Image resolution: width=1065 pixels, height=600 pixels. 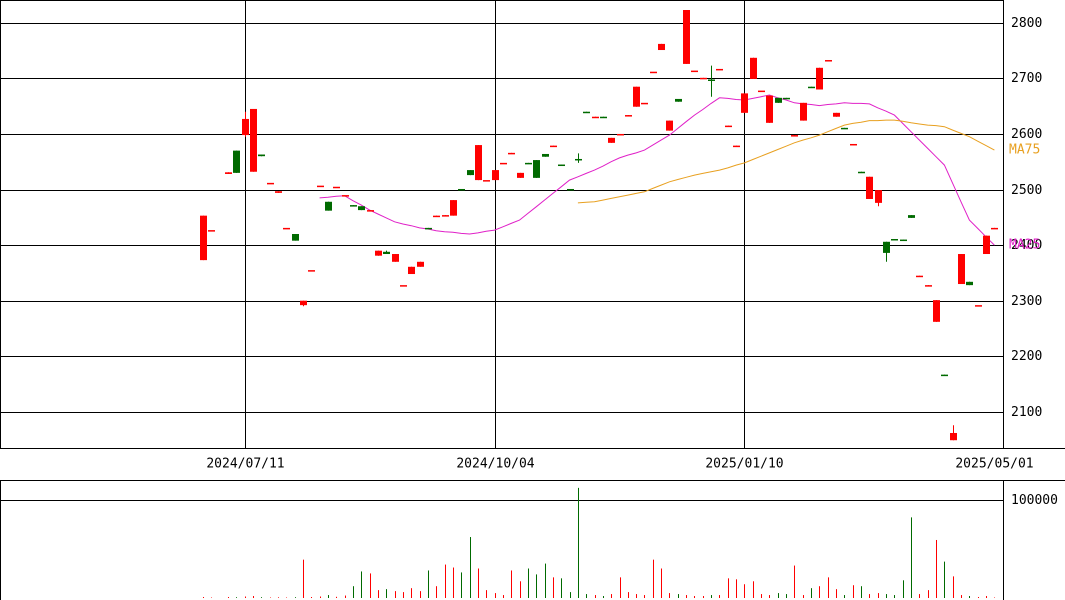 What do you see at coordinates (1026, 190) in the screenshot?
I see `y-tick-label: 2500` at bounding box center [1026, 190].